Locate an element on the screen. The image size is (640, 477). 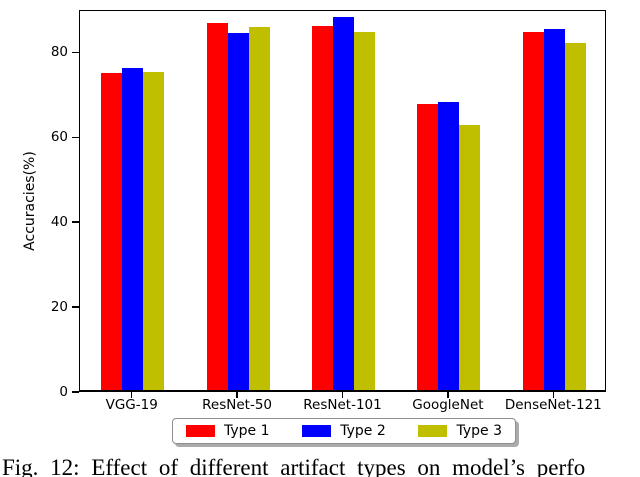
legend-entry-type-2: Type 2 is located at coordinates (344, 431).